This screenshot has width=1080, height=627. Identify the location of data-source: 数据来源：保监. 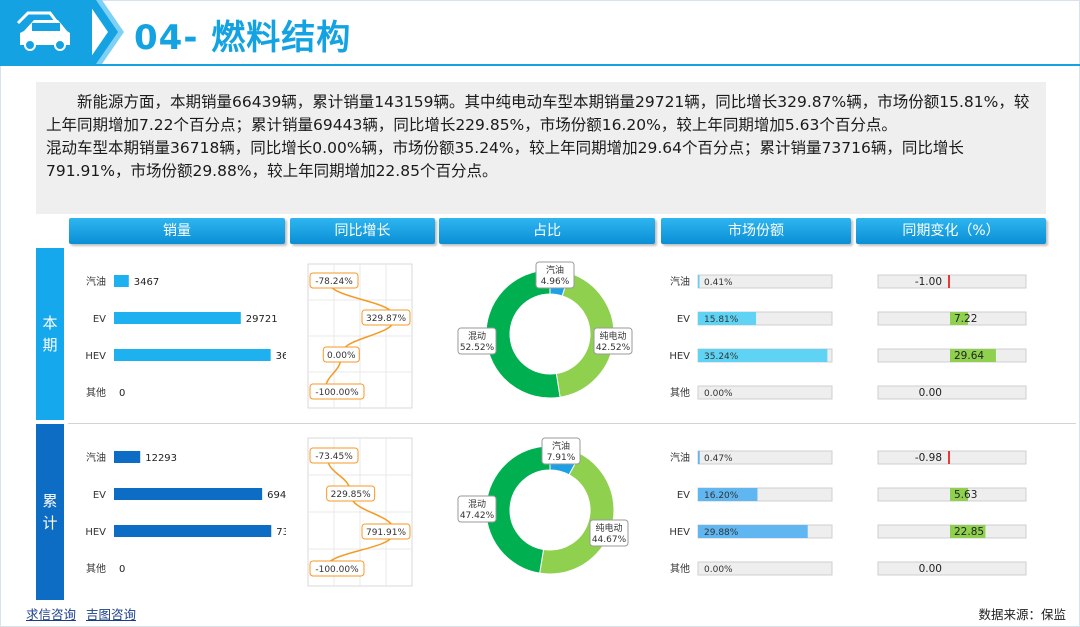
(1022, 614).